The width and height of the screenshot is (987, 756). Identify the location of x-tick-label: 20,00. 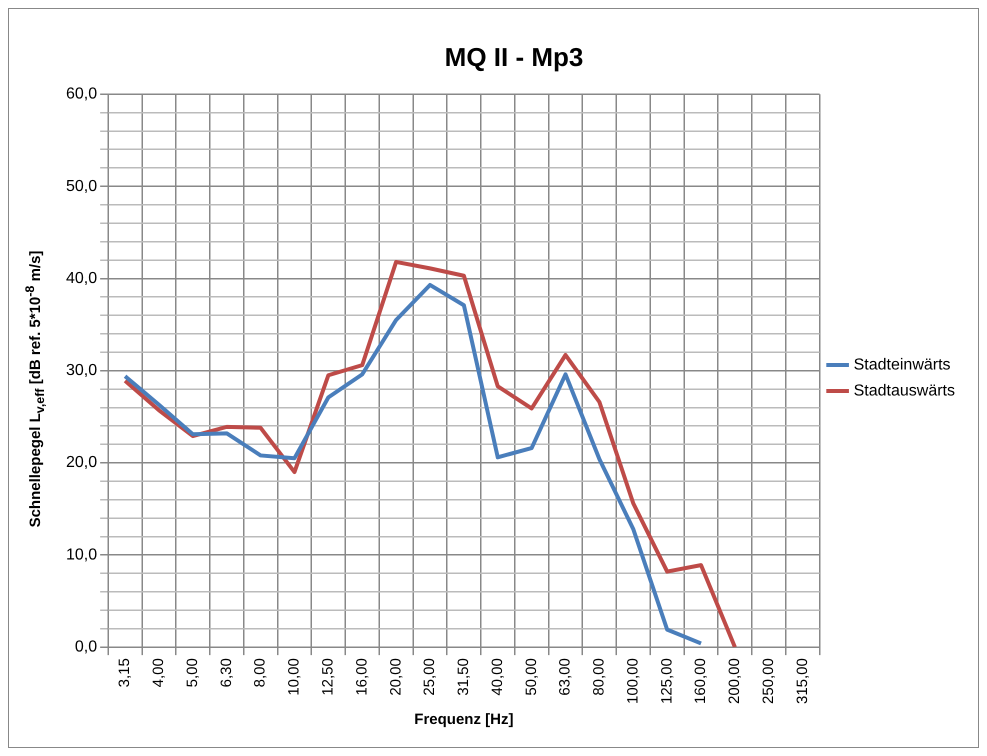
(395, 677).